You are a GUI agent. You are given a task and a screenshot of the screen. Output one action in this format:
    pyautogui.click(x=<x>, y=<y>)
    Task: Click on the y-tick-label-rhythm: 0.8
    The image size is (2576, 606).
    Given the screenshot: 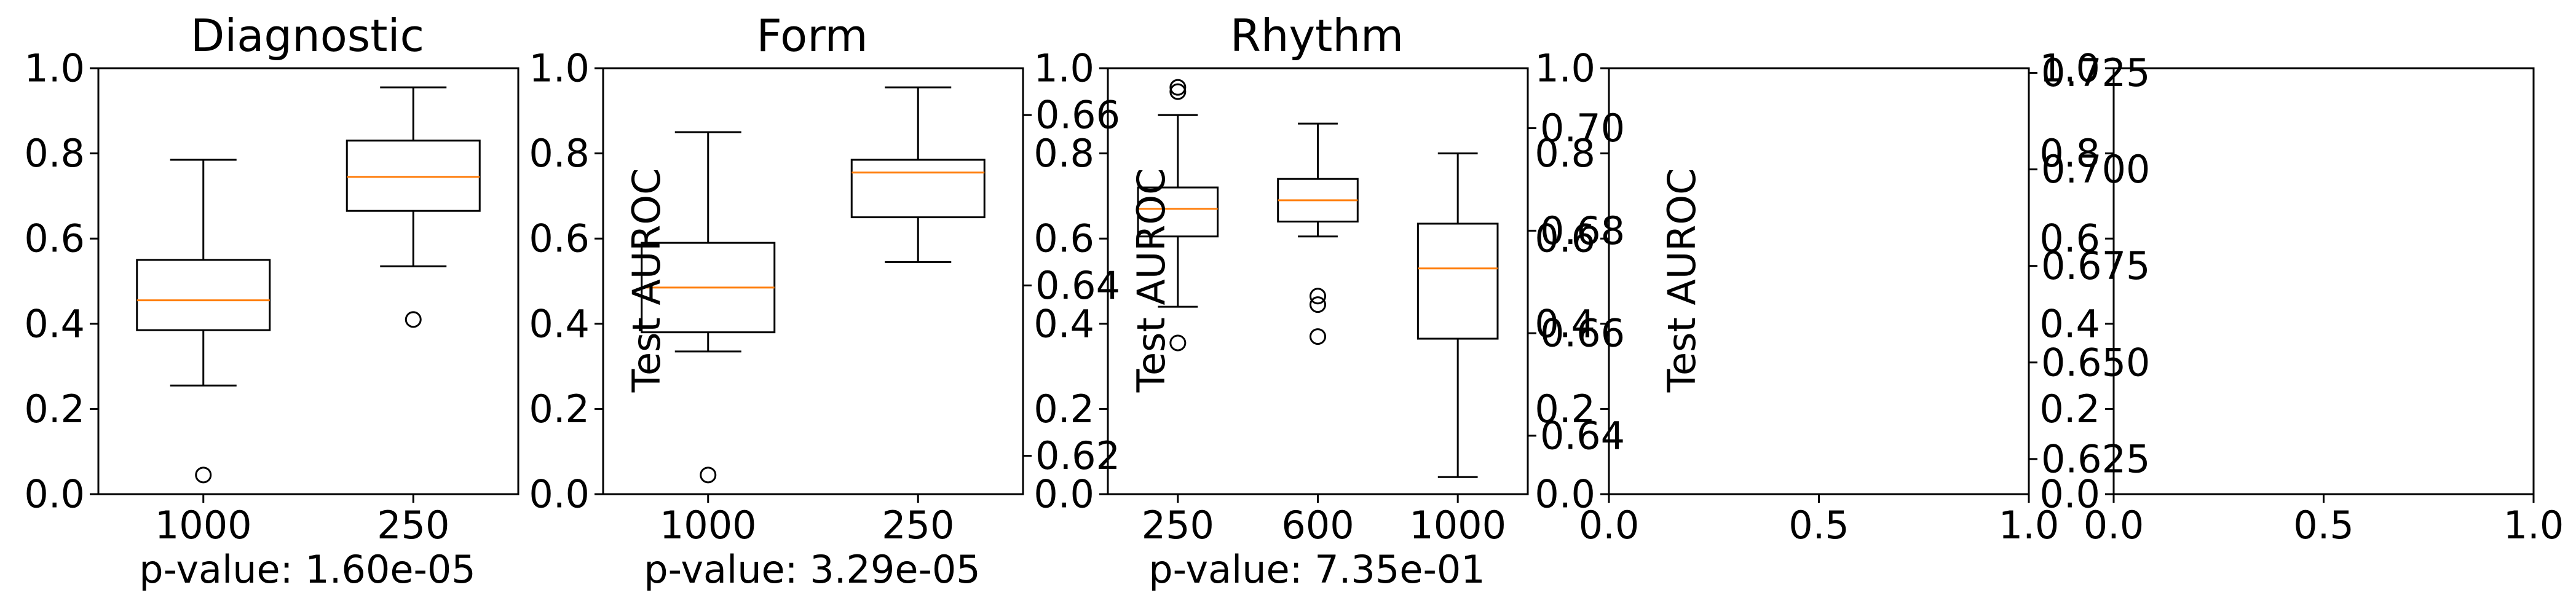 What is the action you would take?
    pyautogui.click(x=1063, y=154)
    